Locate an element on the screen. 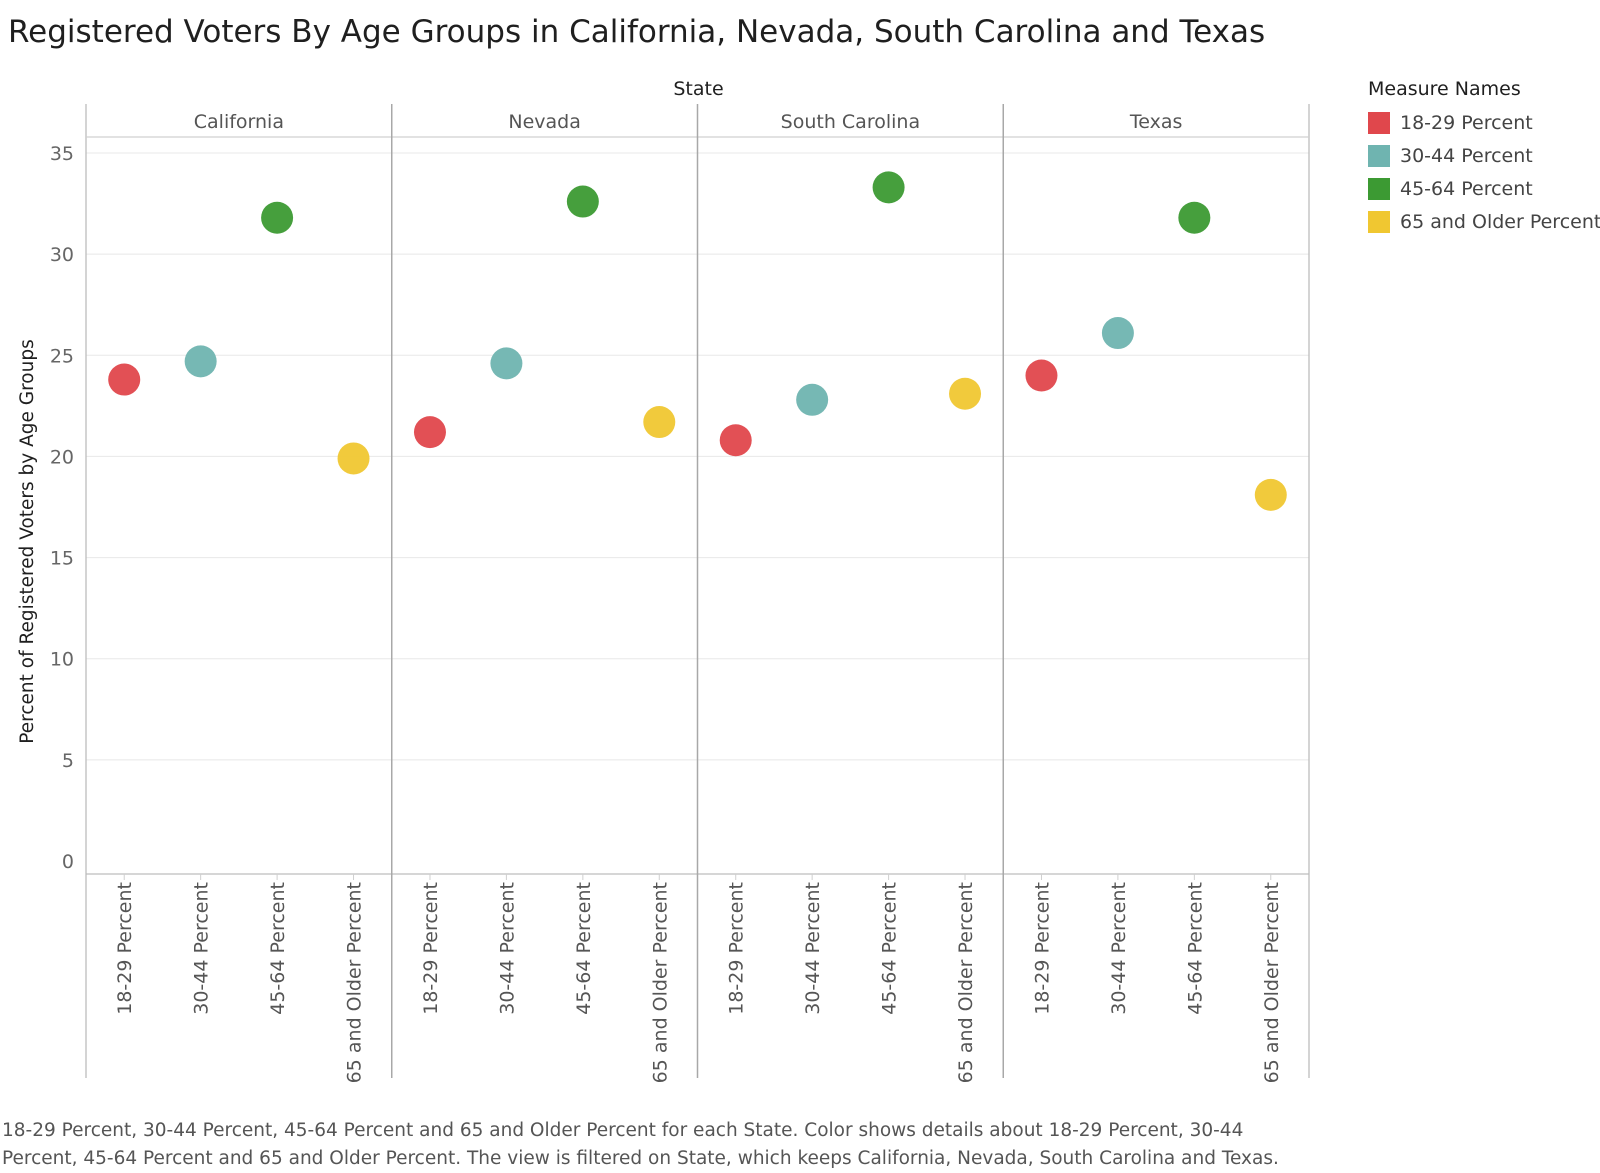 This screenshot has height=1173, width=1600. legend-item-65-older: 65 and Older Percent is located at coordinates (1484, 221).